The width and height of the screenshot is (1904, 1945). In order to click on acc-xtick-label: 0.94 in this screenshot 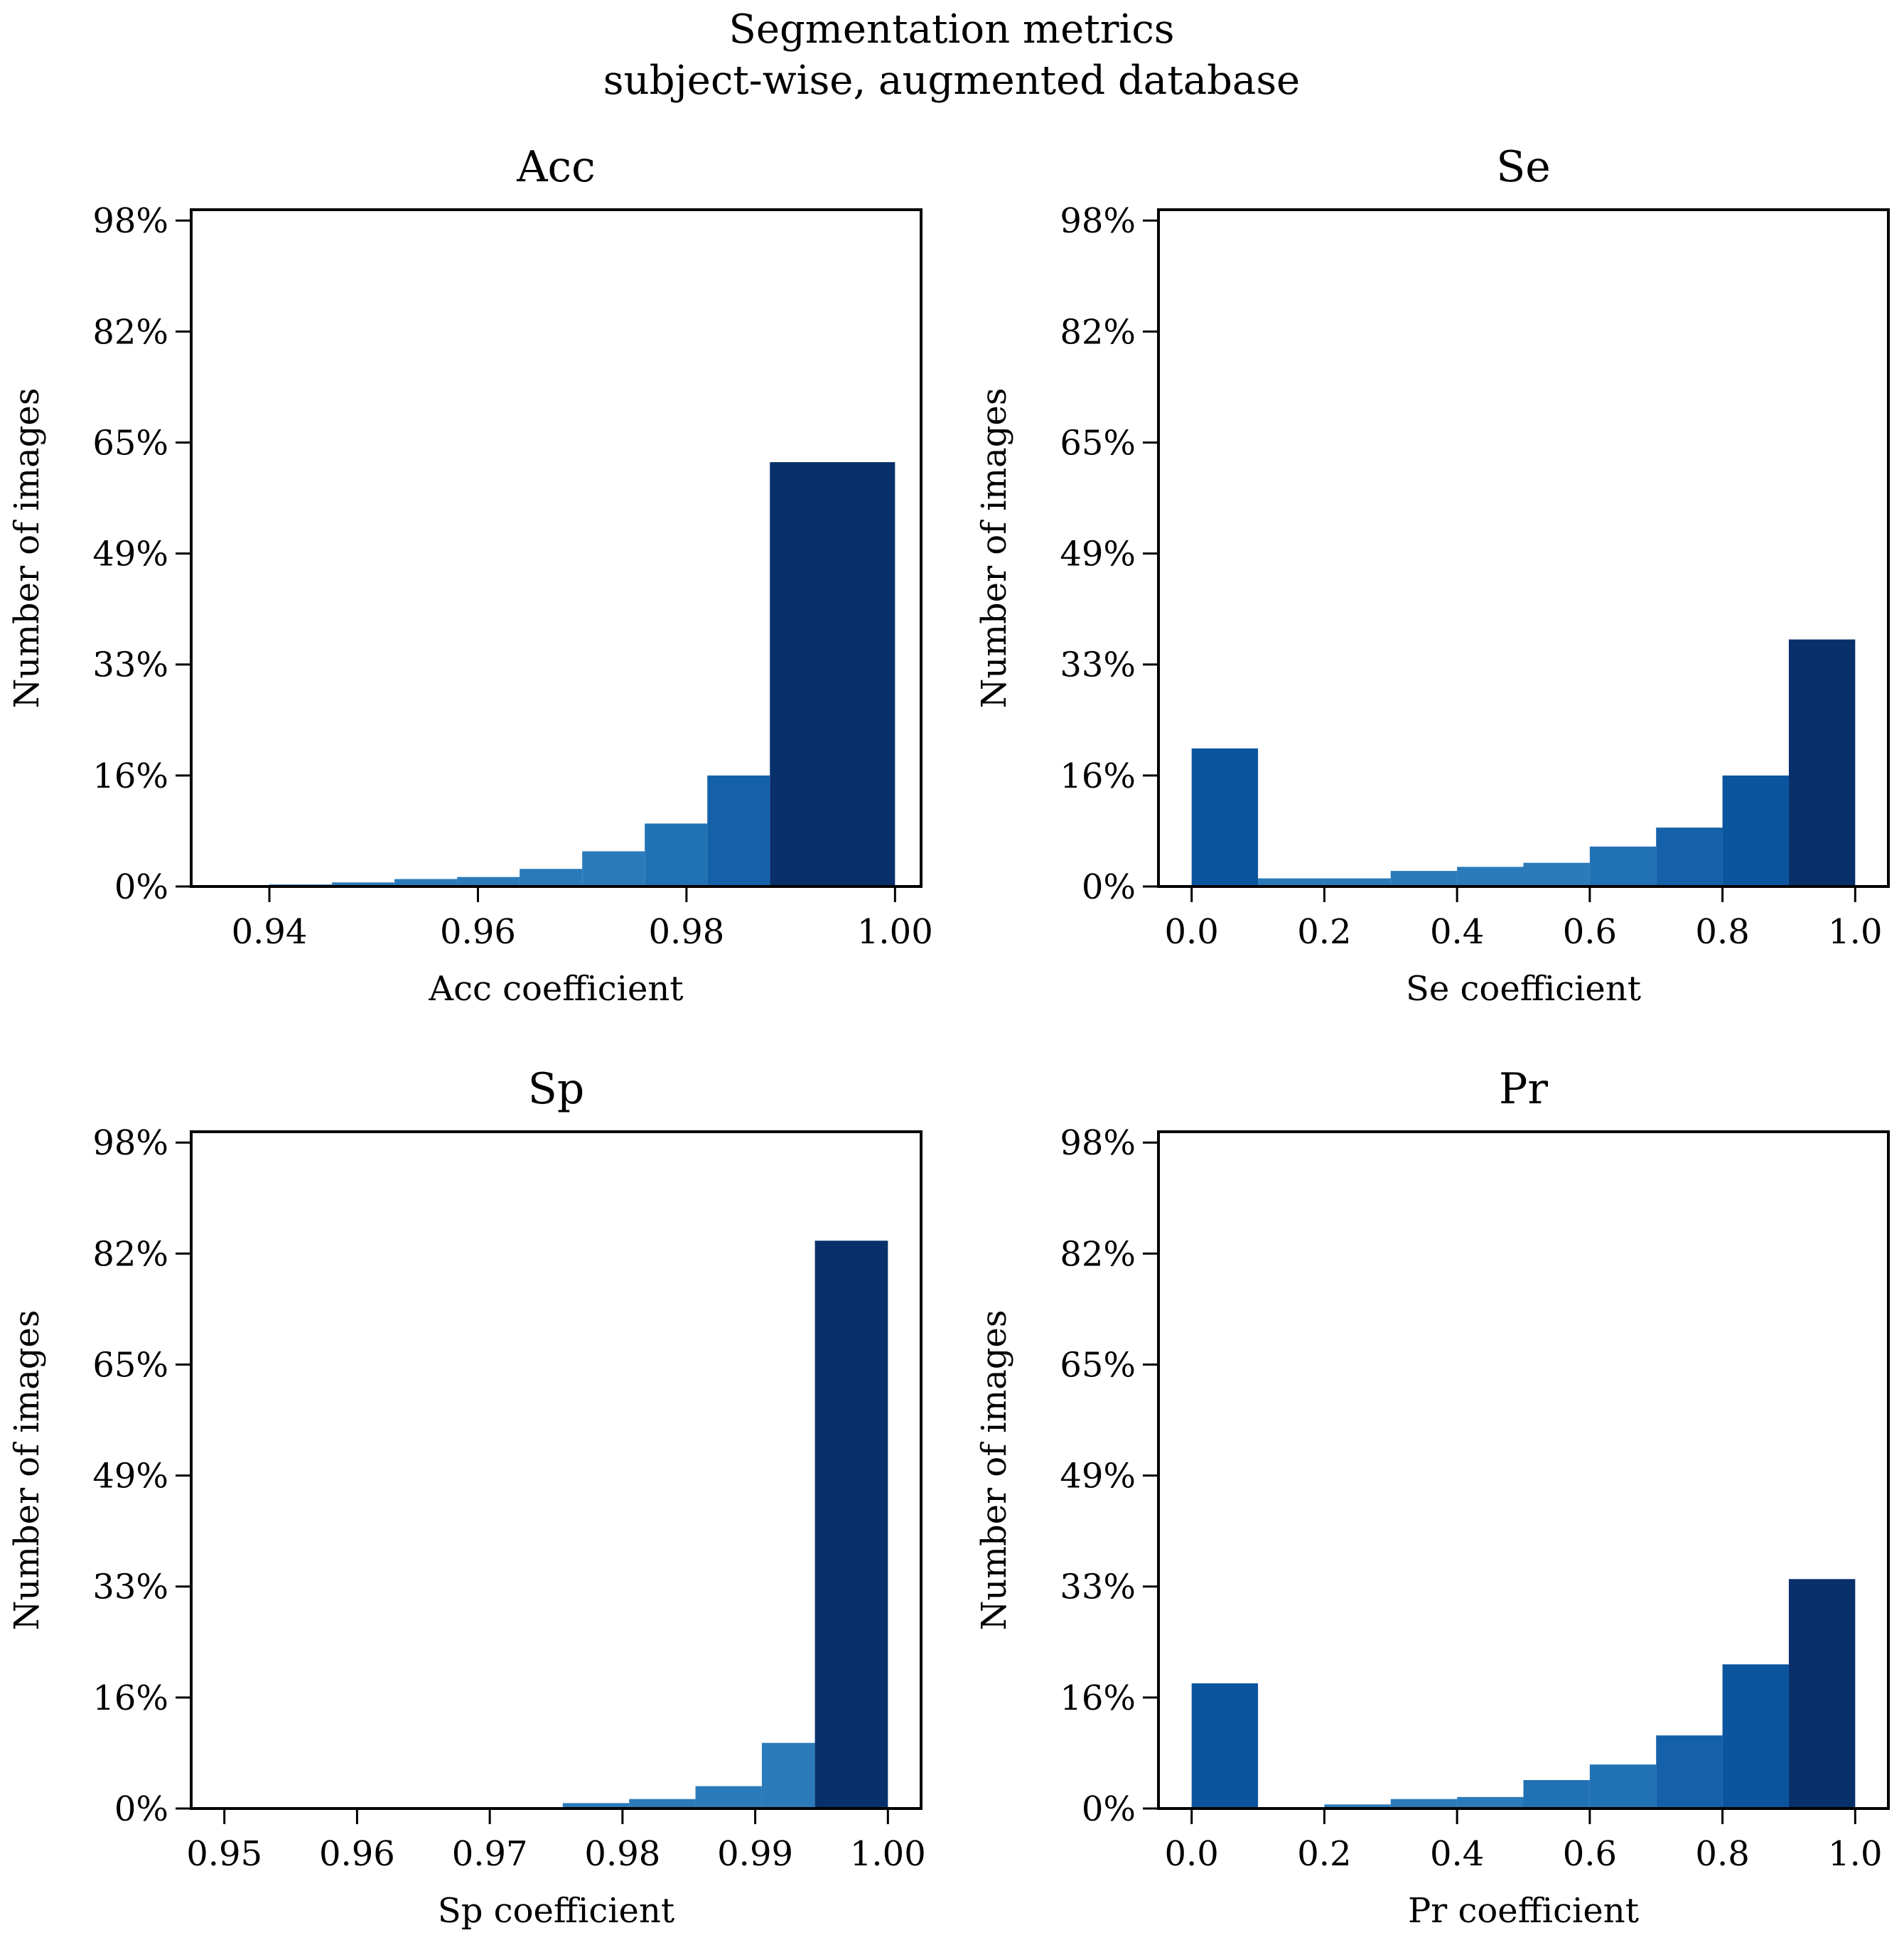, I will do `click(270, 932)`.